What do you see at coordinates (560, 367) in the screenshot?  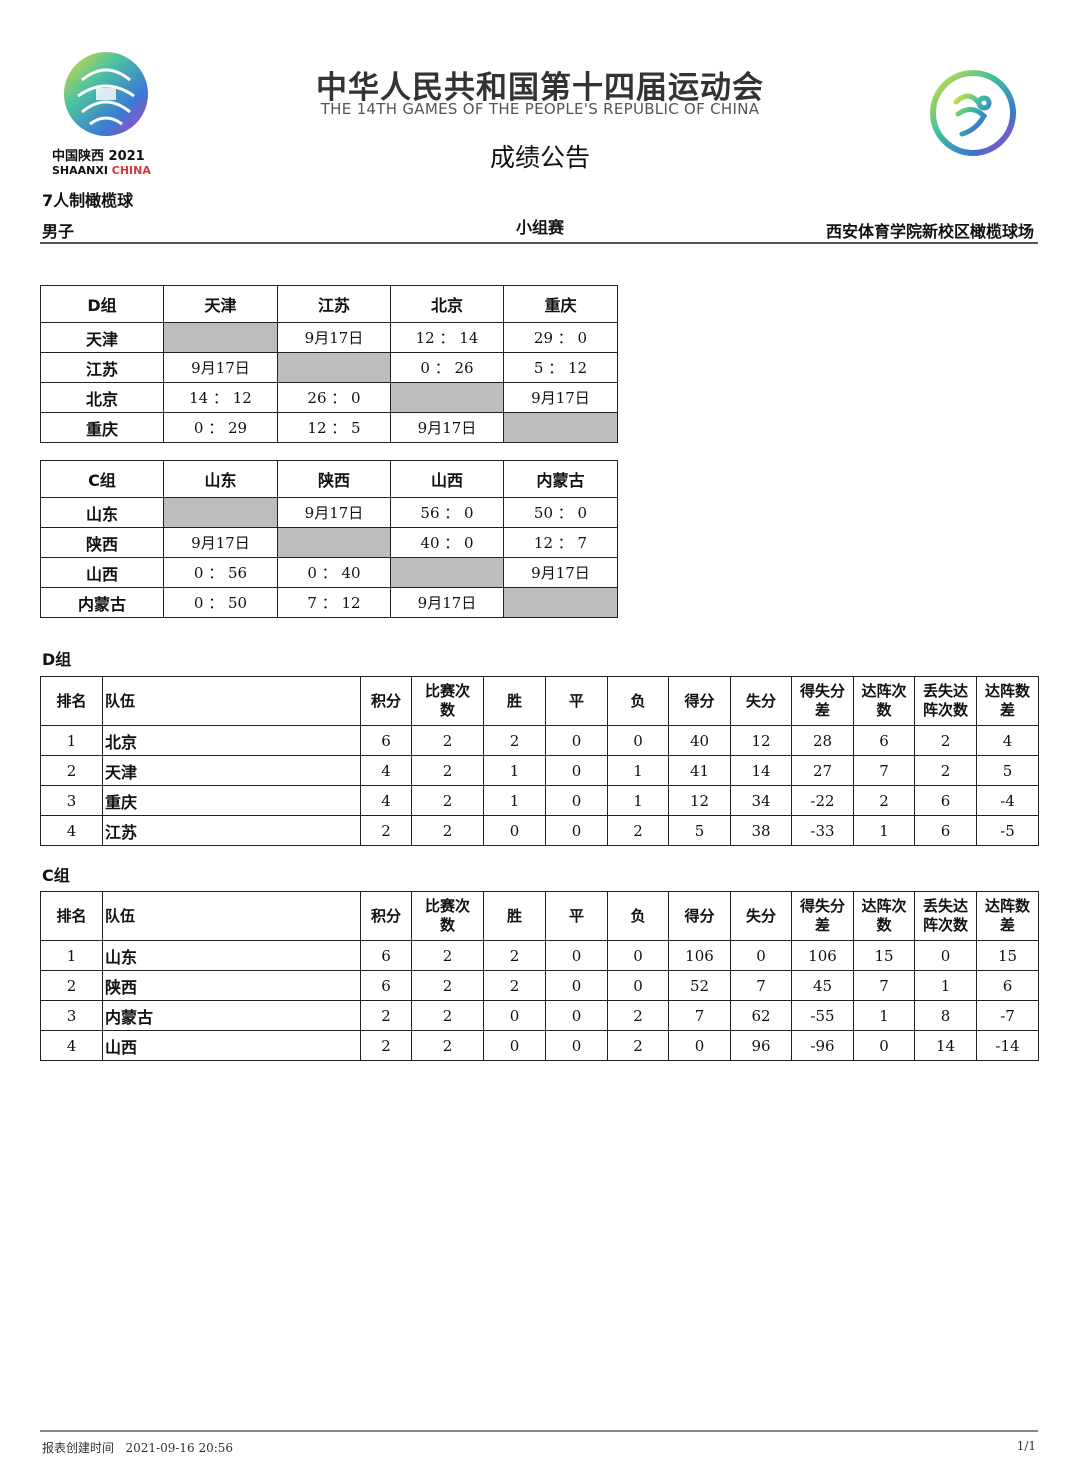 I see `matrix-result-cell: 5 ： 12` at bounding box center [560, 367].